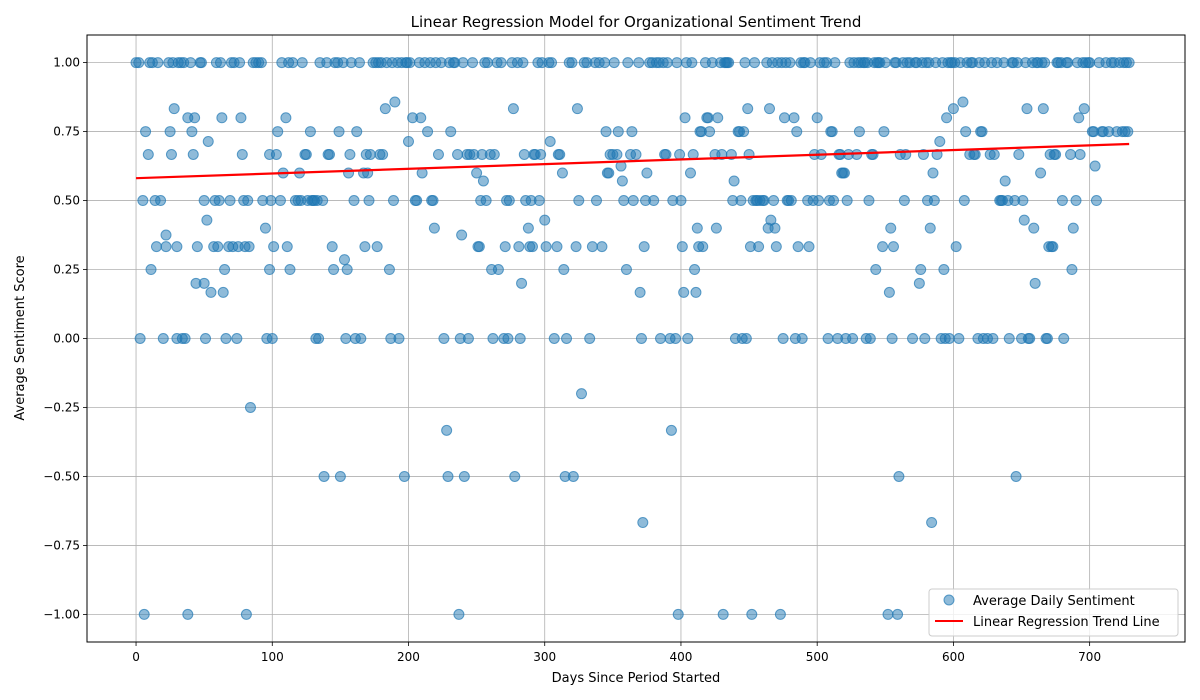 The image size is (1200, 700). I want to click on x-tick-label: 500, so click(817, 657).